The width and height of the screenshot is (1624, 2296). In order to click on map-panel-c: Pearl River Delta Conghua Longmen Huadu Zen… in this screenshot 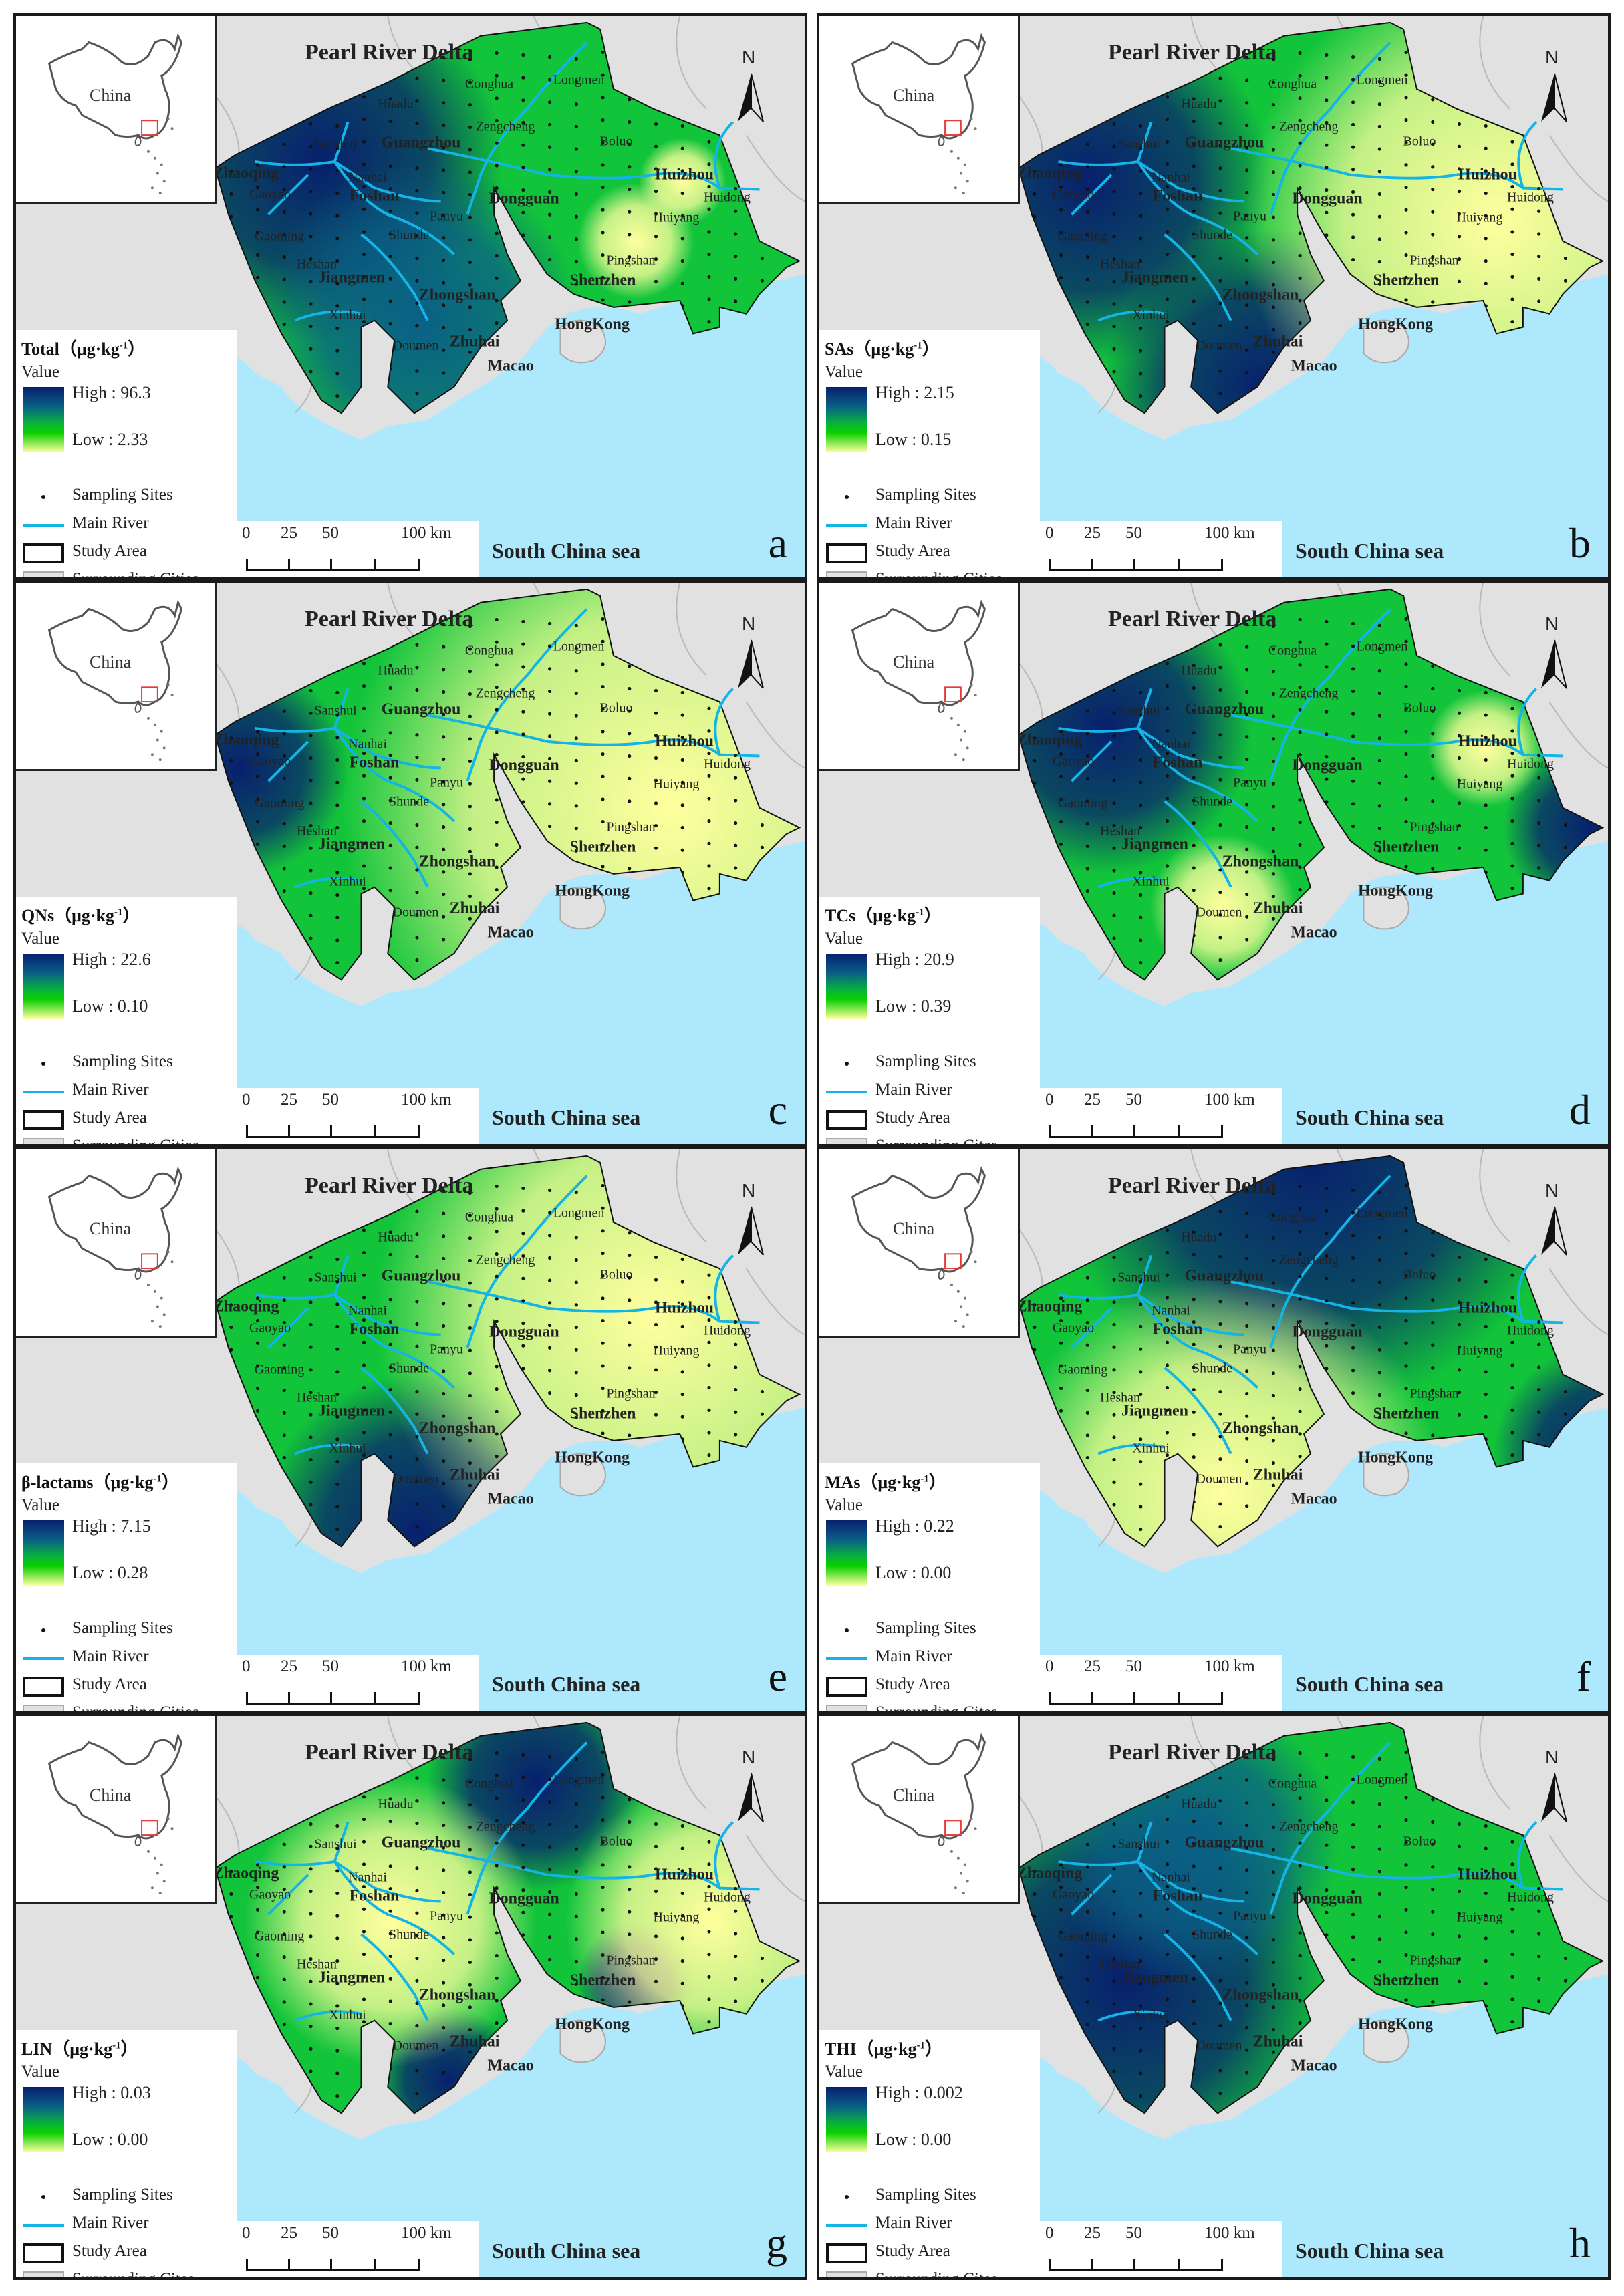, I will do `click(410, 864)`.